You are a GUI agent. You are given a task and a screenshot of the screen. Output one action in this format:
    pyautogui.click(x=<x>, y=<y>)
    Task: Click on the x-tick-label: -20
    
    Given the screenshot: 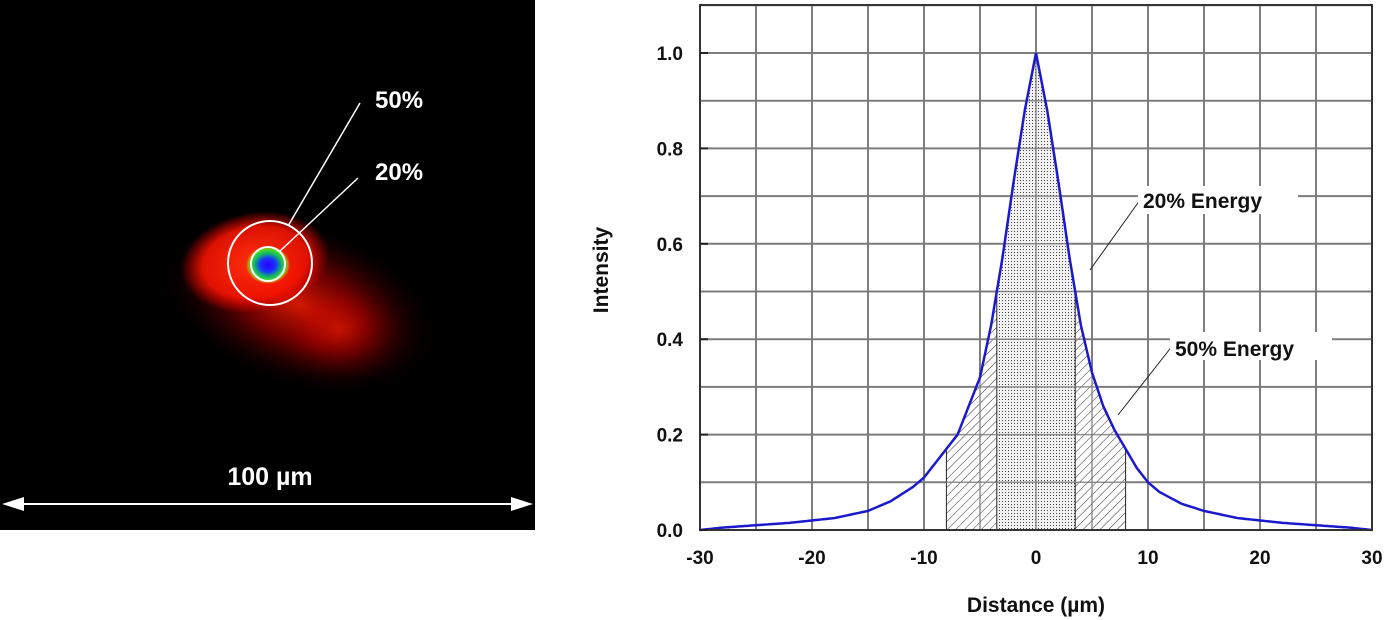 What is the action you would take?
    pyautogui.click(x=811, y=558)
    